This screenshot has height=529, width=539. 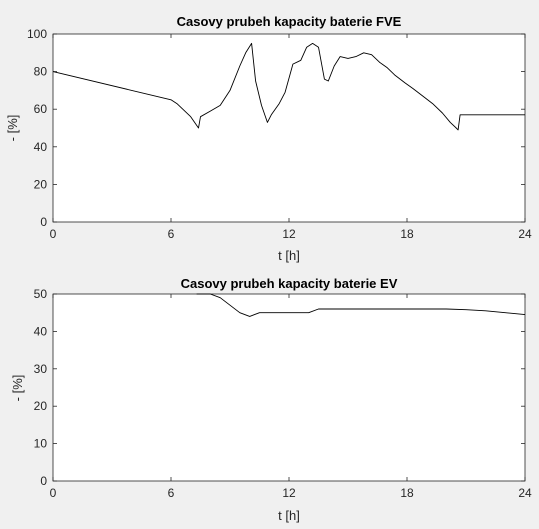 I want to click on y-tick-label: 10, so click(x=41, y=444).